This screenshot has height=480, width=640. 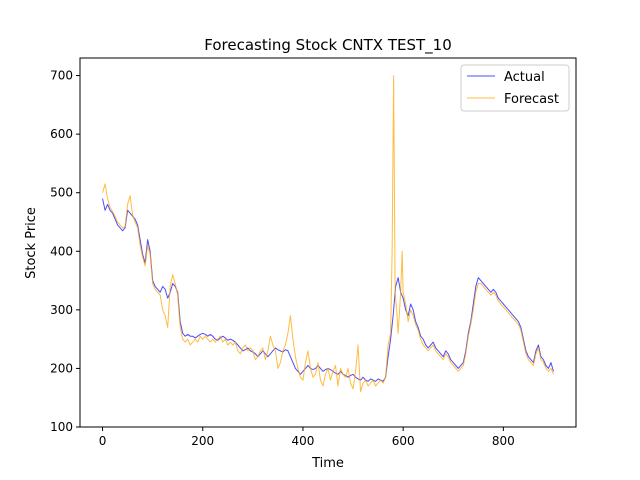 I want to click on y-axis-label: Stock Price, so click(x=31, y=243).